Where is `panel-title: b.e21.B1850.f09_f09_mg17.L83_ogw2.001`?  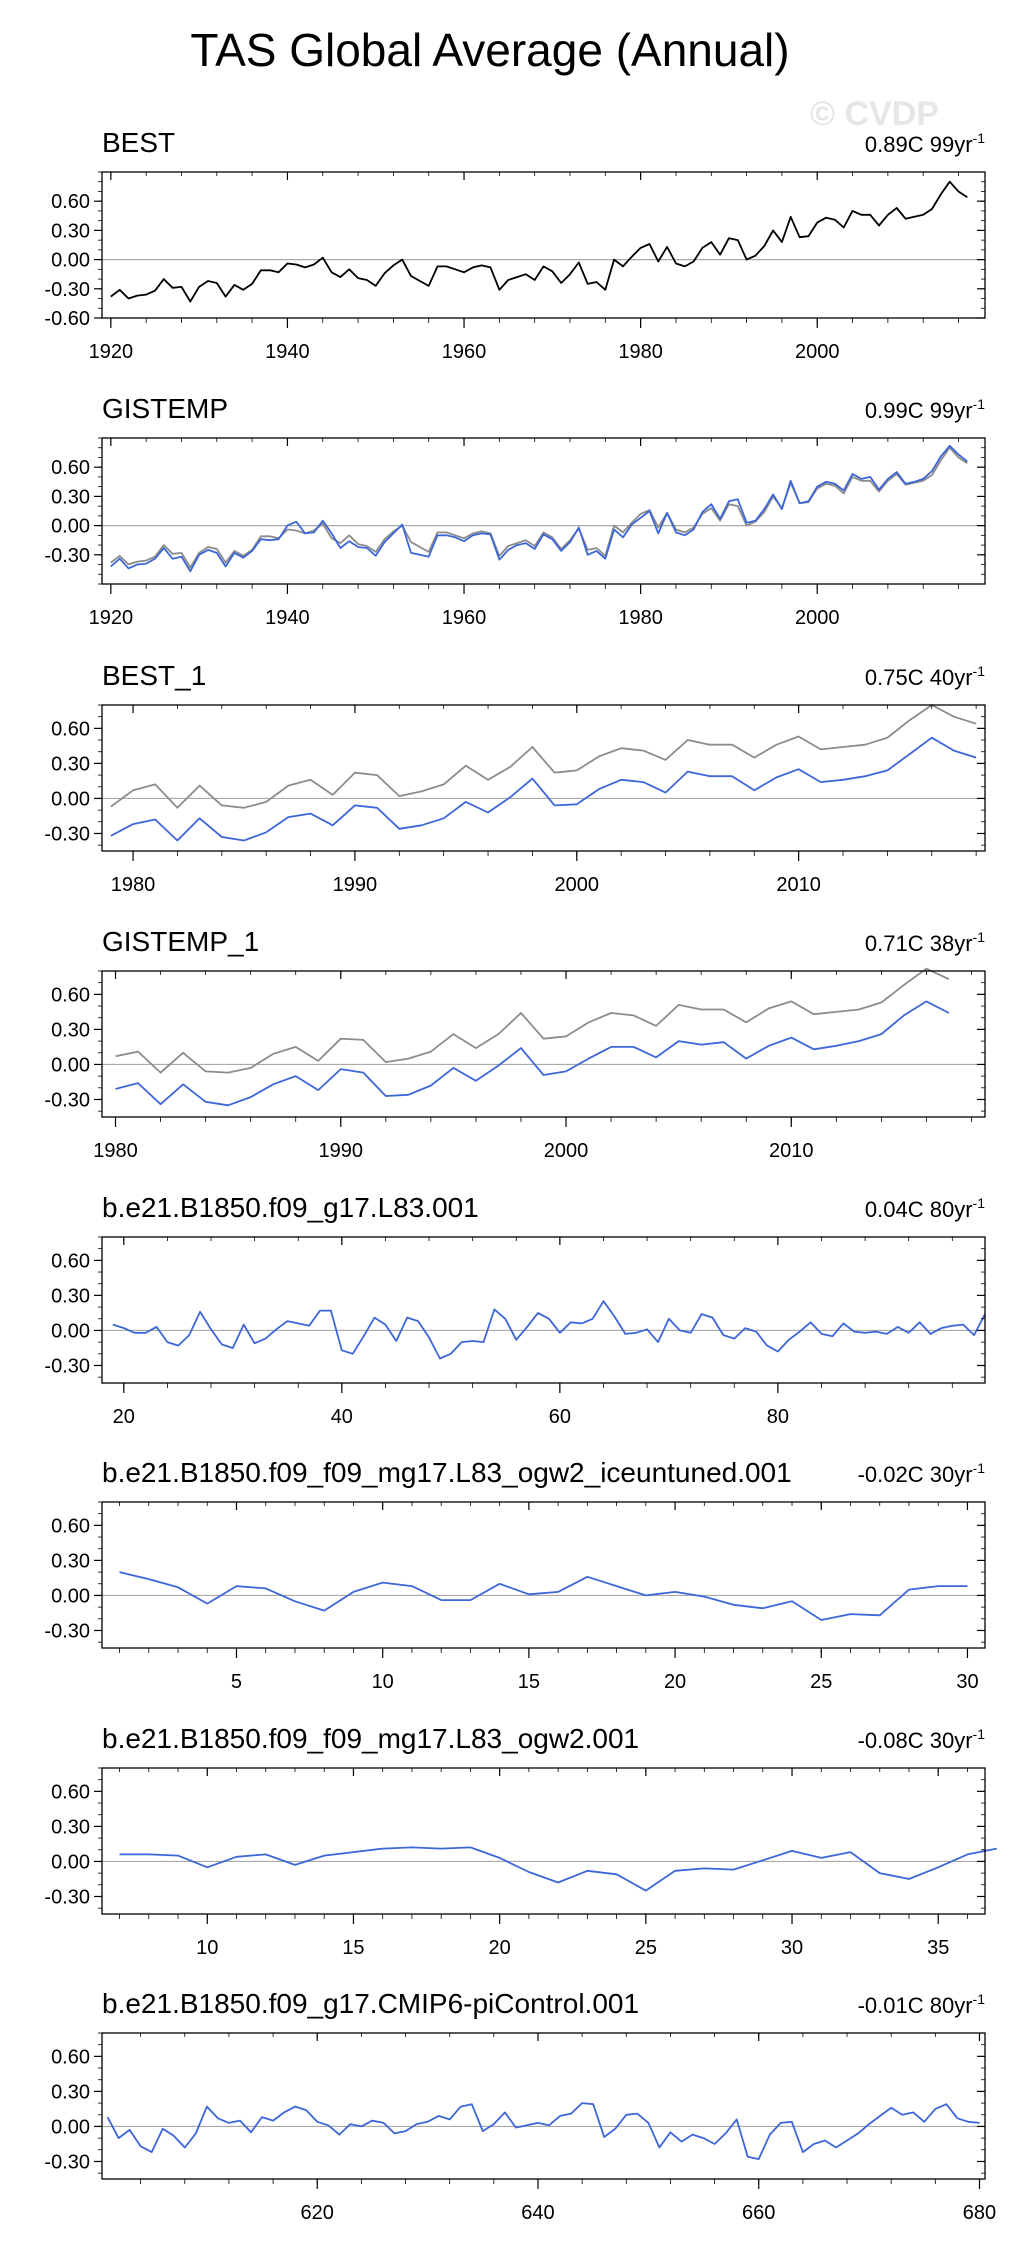 panel-title: b.e21.B1850.f09_f09_mg17.L83_ogw2.001 is located at coordinates (370, 1738).